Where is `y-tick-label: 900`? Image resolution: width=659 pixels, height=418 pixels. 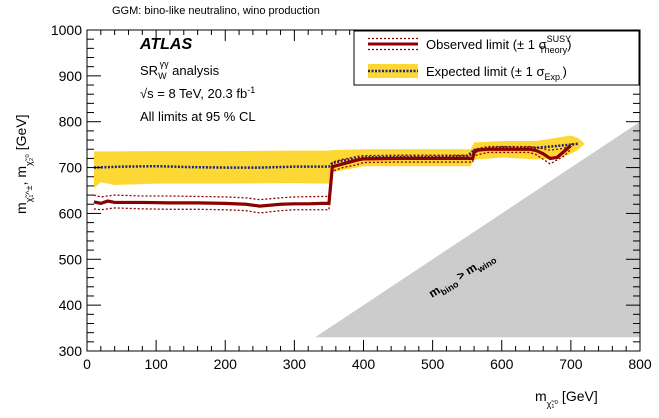 y-tick-label: 900 is located at coordinates (71, 76).